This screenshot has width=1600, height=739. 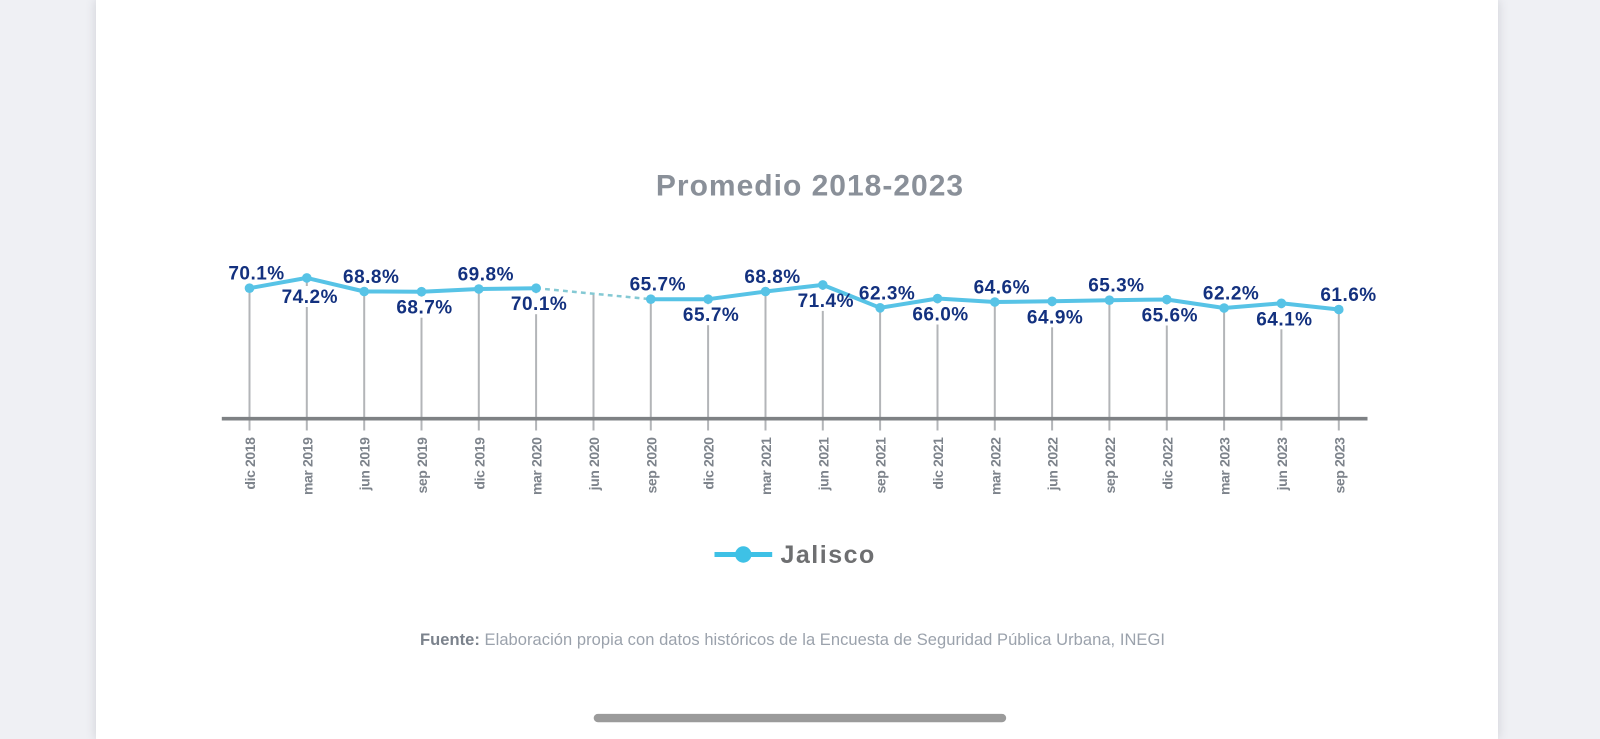 I want to click on svg-text: Promedio 2018-2023, so click(x=810, y=186).